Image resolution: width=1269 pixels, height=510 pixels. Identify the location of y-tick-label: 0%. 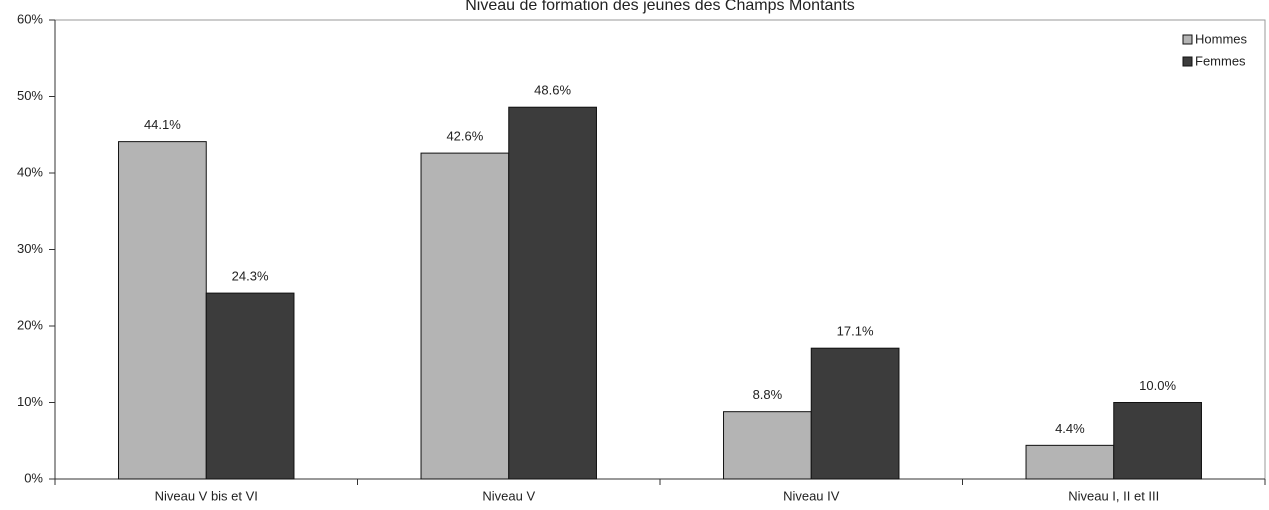
(33, 477).